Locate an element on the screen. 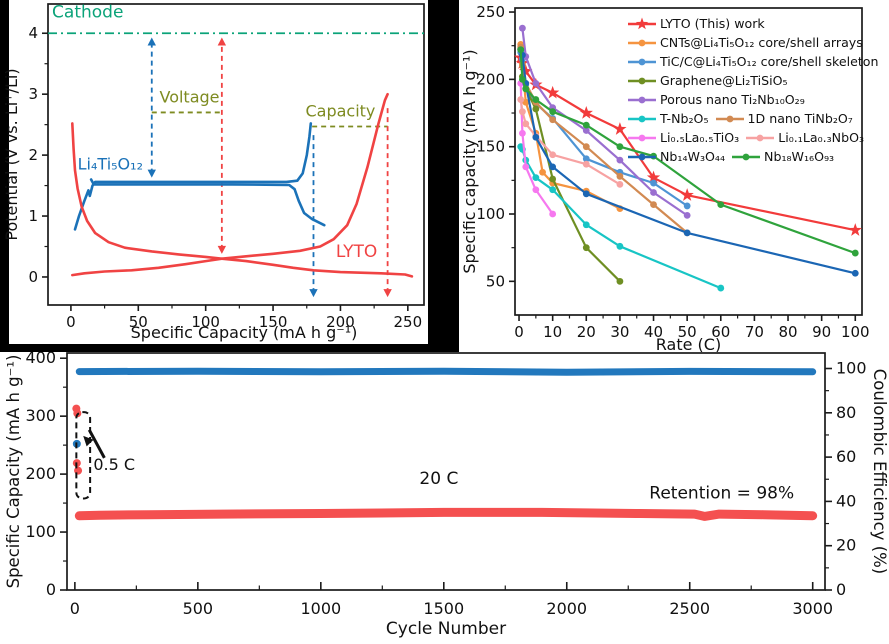 The width and height of the screenshot is (889, 644). legend-label: Nb₁₄W₃O₄₄ is located at coordinates (693, 156).